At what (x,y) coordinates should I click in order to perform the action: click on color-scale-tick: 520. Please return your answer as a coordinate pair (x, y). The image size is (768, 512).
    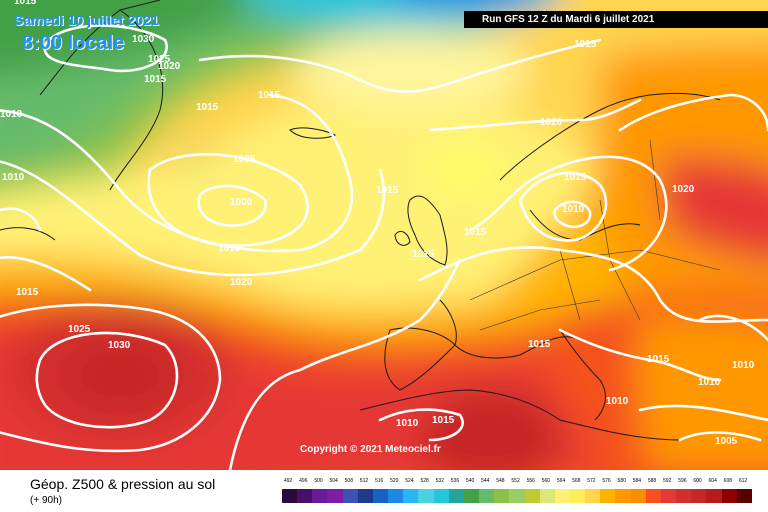
    Looking at the image, I should click on (394, 481).